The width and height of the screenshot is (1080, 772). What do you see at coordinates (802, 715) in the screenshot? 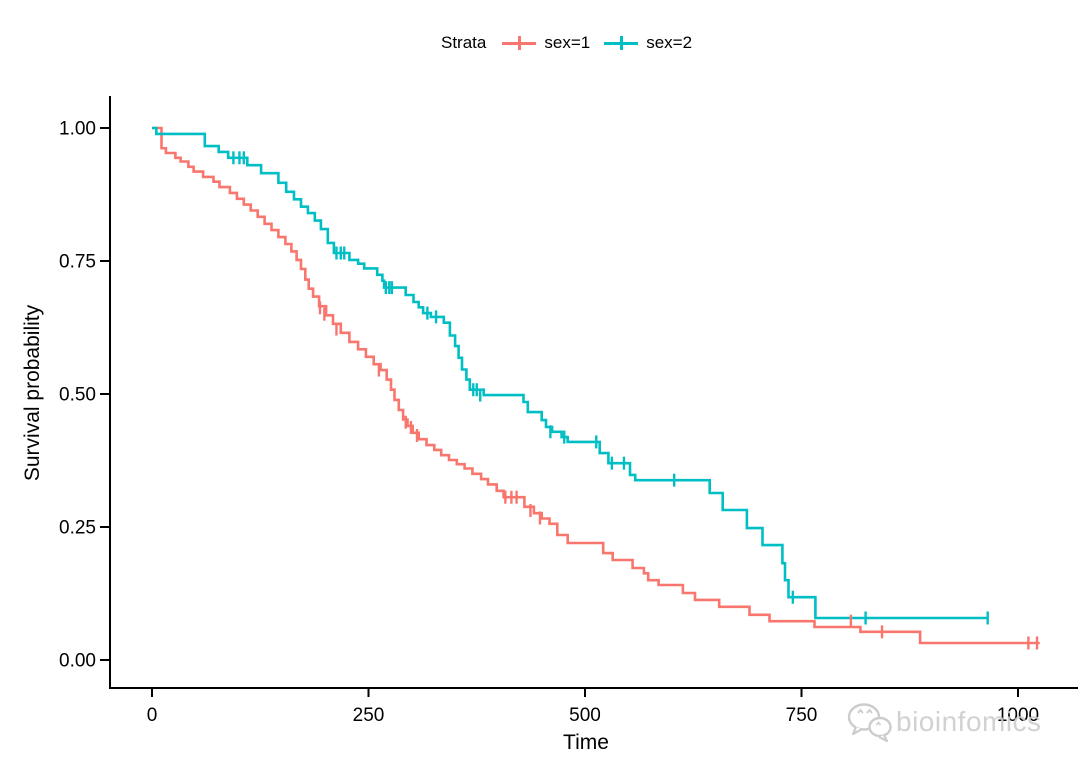
I see `x-tick-label: 750` at bounding box center [802, 715].